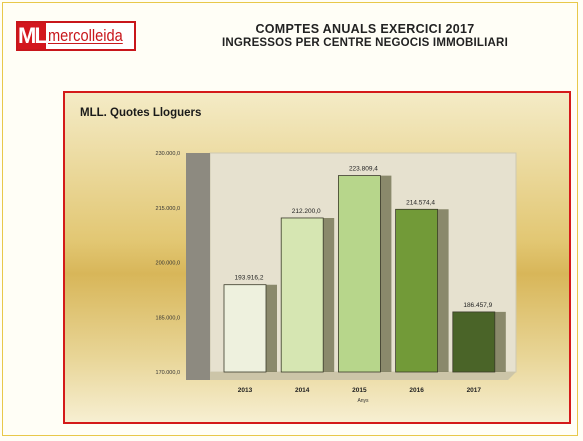  I want to click on bar-2015, so click(359, 274).